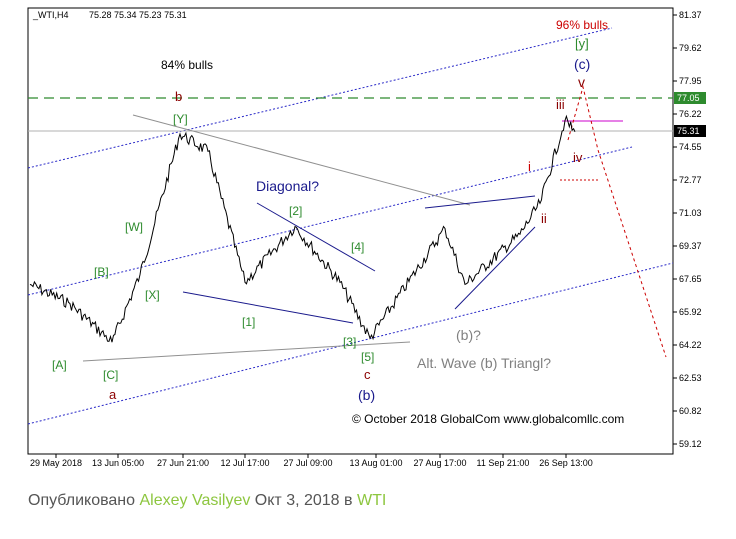 The width and height of the screenshot is (736, 539). I want to click on gray-trendline-bottom, so click(246, 351).